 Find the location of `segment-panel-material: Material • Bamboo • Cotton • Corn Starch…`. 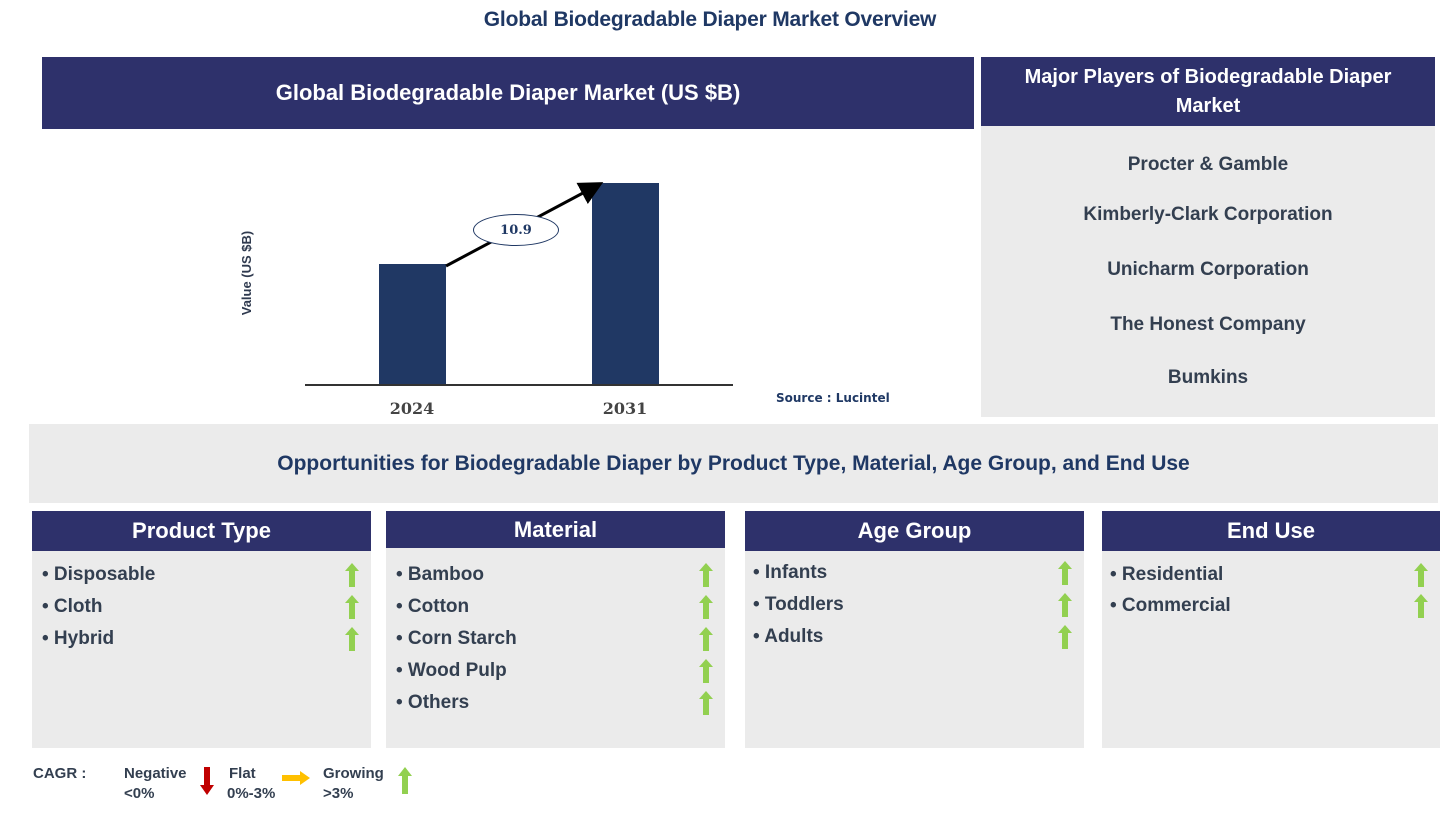

segment-panel-material: Material • Bamboo • Cotton • Corn Starch… is located at coordinates (555, 629).